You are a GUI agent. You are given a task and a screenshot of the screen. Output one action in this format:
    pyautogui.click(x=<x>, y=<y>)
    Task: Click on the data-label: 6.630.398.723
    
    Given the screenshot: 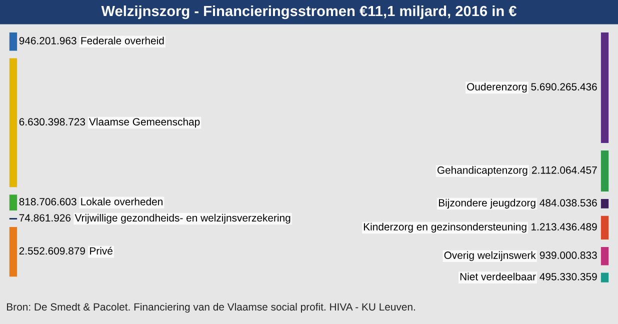 What is the action you would take?
    pyautogui.click(x=52, y=122)
    